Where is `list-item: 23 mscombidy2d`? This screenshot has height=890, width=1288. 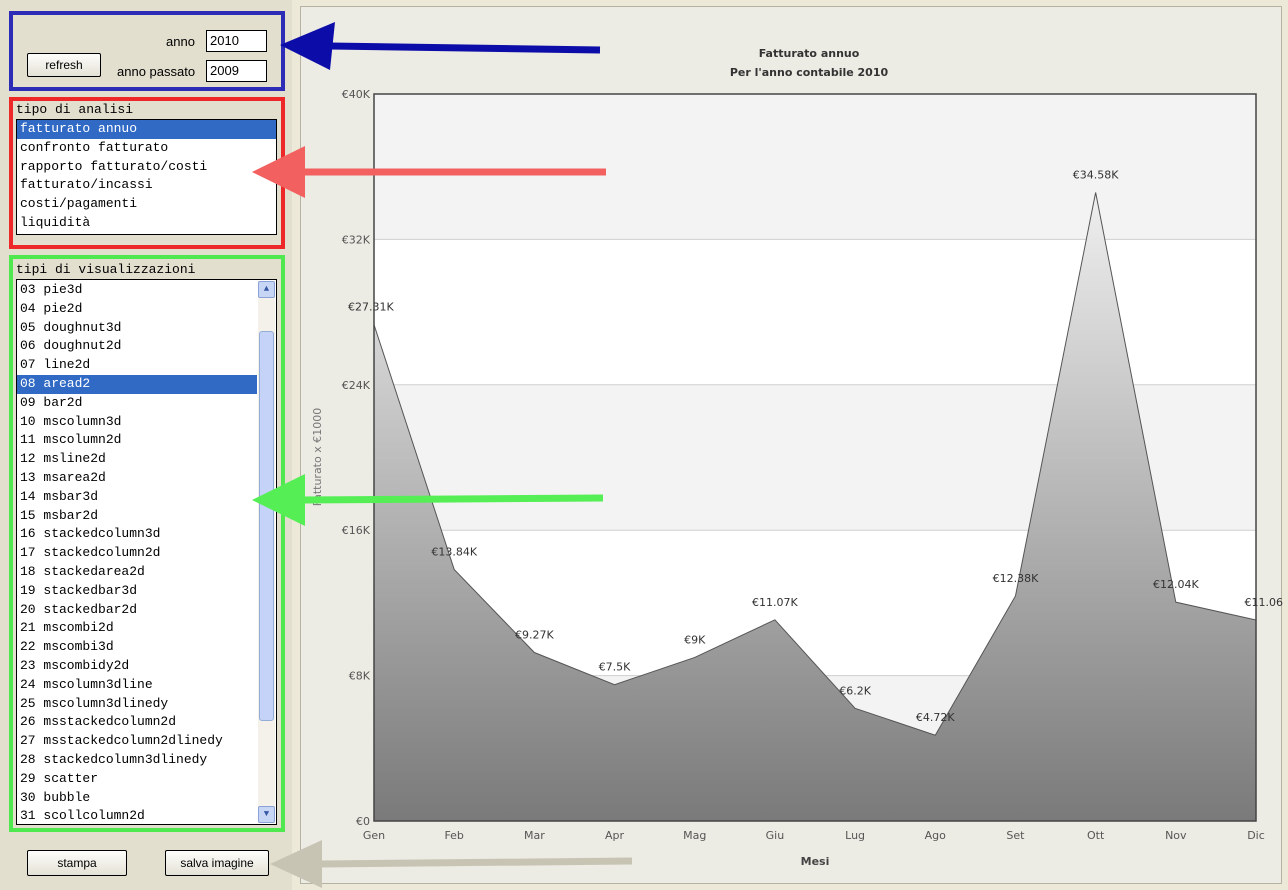
list-item: 23 mscombidy2d is located at coordinates (75, 665).